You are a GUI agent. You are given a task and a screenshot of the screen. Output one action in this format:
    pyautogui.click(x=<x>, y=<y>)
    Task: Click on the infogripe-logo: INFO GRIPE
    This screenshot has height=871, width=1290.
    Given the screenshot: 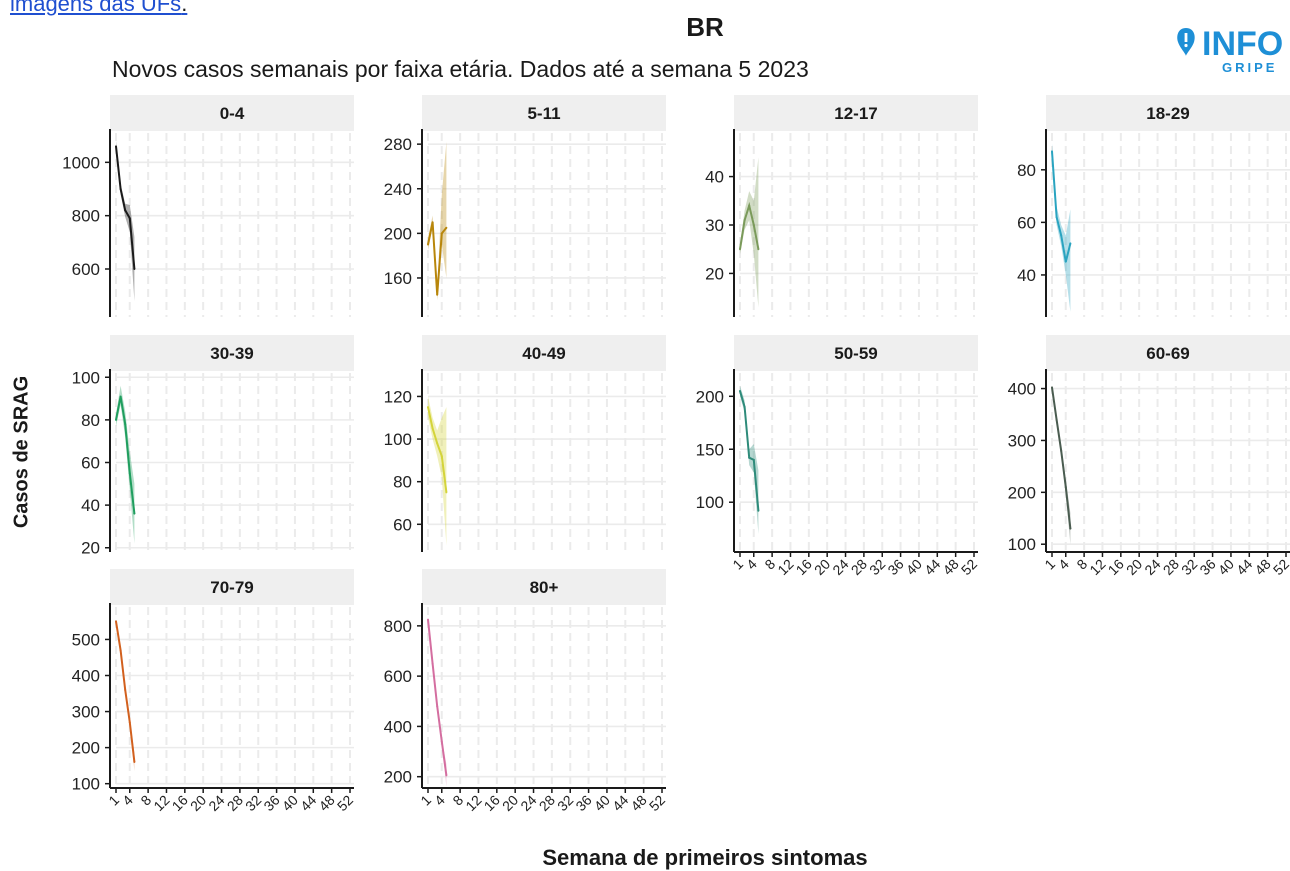 What is the action you would take?
    pyautogui.click(x=1230, y=50)
    